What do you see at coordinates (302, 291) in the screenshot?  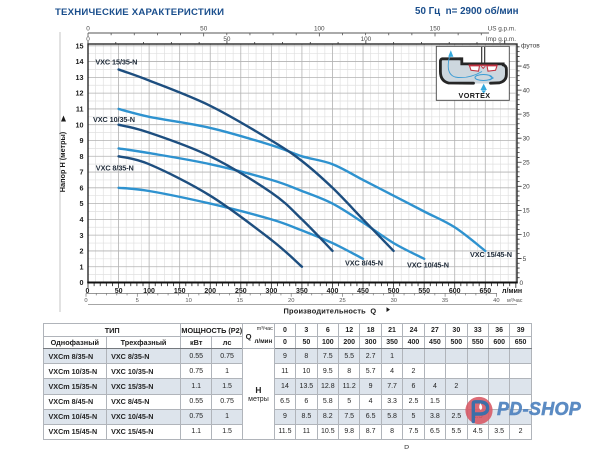 I see `svg-text: 350` at bounding box center [302, 291].